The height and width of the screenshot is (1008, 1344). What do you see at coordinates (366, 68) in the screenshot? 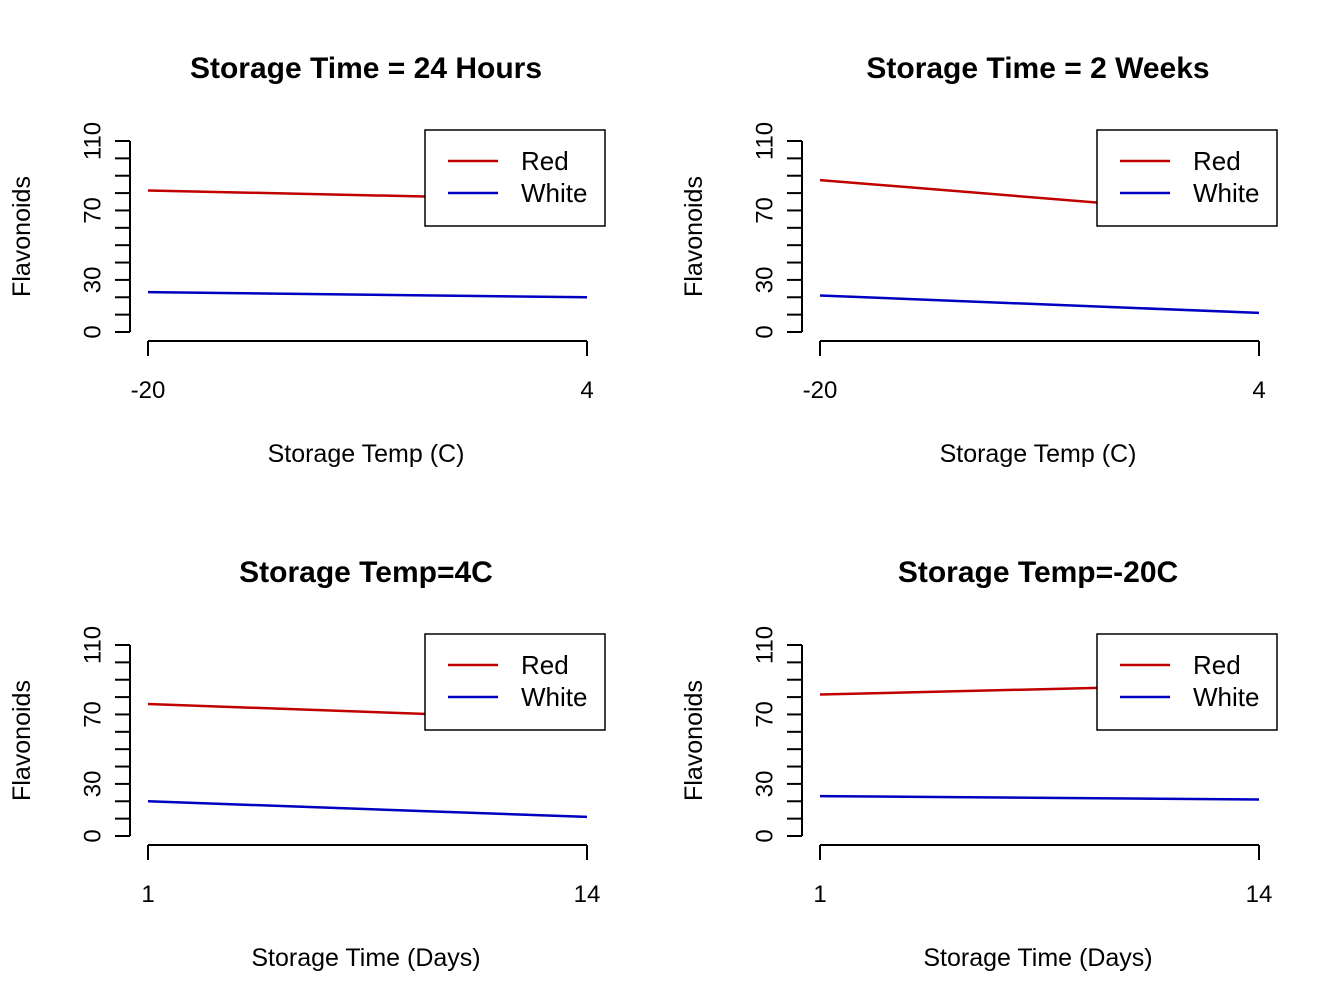
I see `chart-title: Storage Time = 24 Hours` at bounding box center [366, 68].